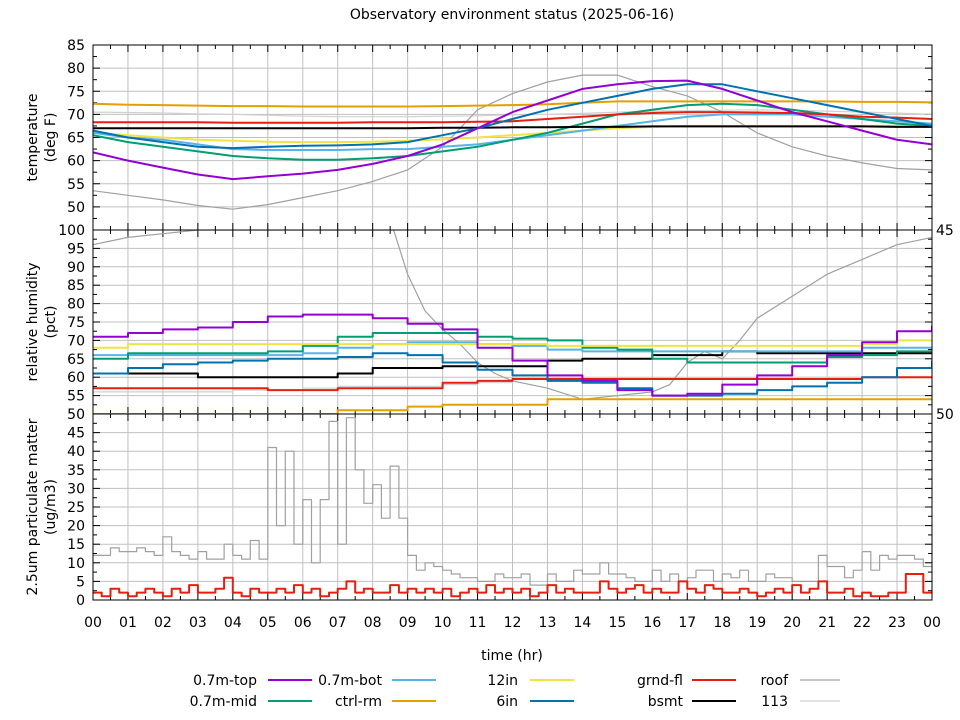  I want to click on series-line-grnd-fl, so click(512, 384).